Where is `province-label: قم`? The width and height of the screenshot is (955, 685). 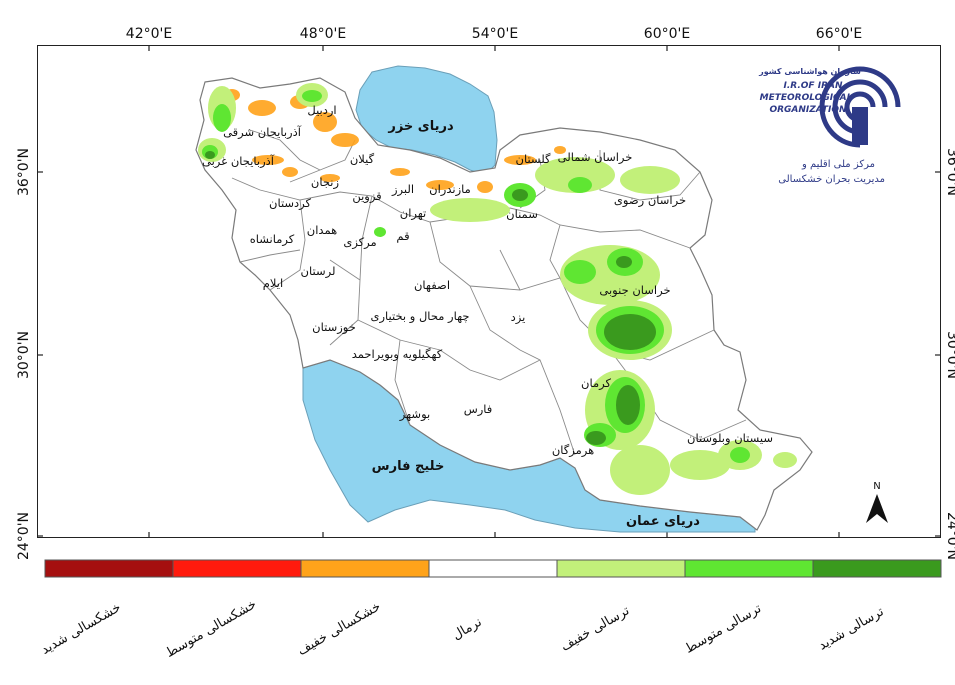 province-label: قم is located at coordinates (402, 236).